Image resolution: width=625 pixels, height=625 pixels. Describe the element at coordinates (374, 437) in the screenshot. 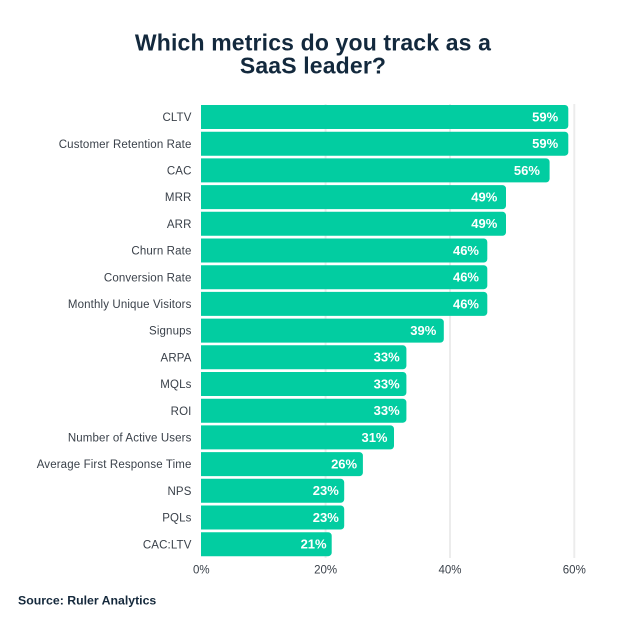

I see `svg-text: 31%` at that location.